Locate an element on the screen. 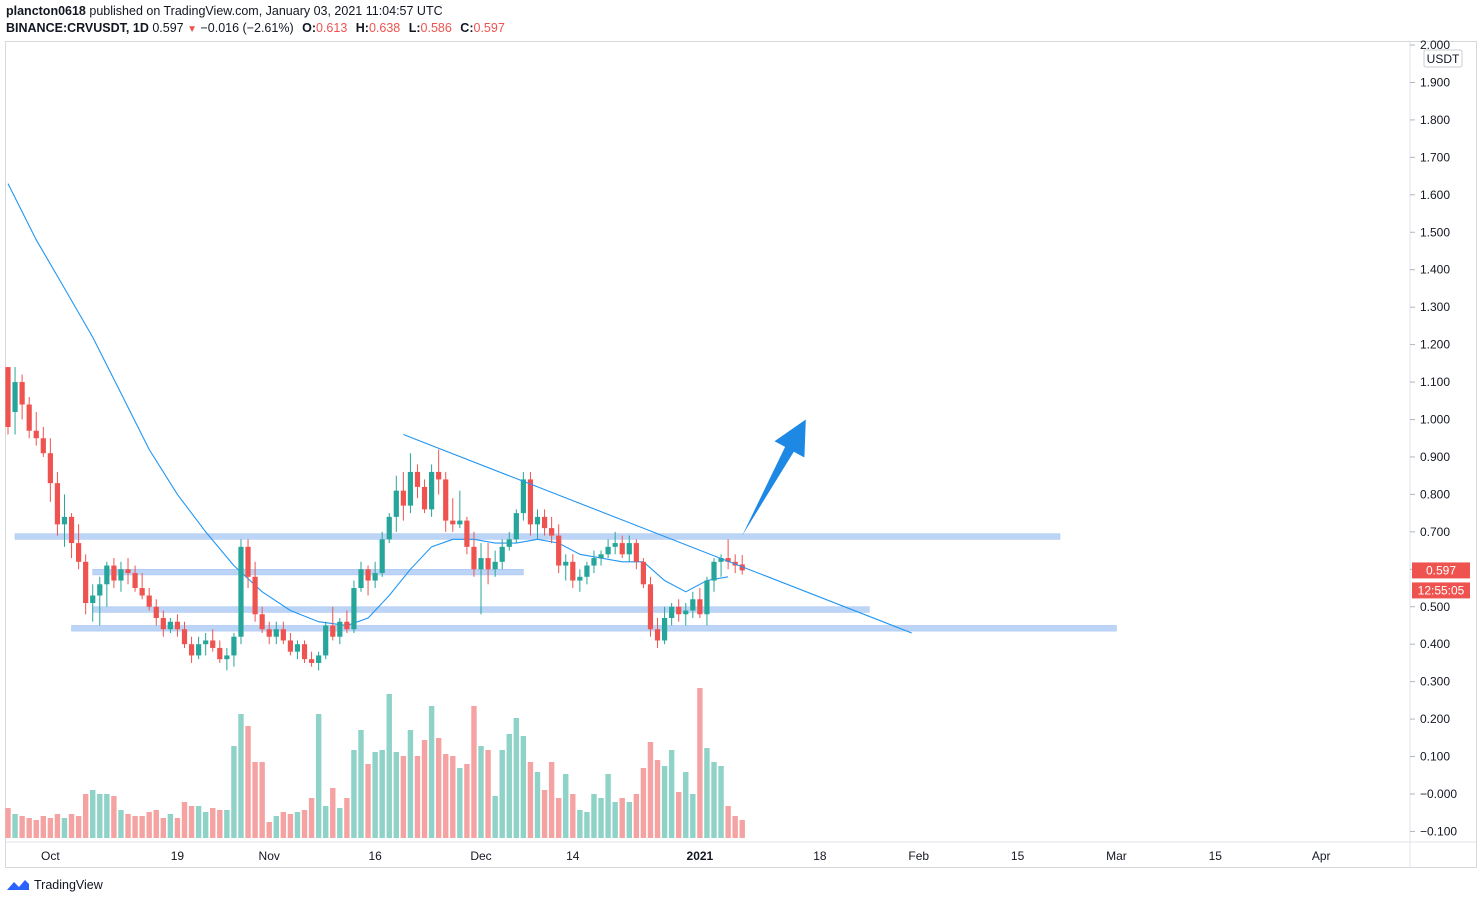 Image resolution: width=1483 pixels, height=905 pixels. author-name: plancton0618 is located at coordinates (46, 11).